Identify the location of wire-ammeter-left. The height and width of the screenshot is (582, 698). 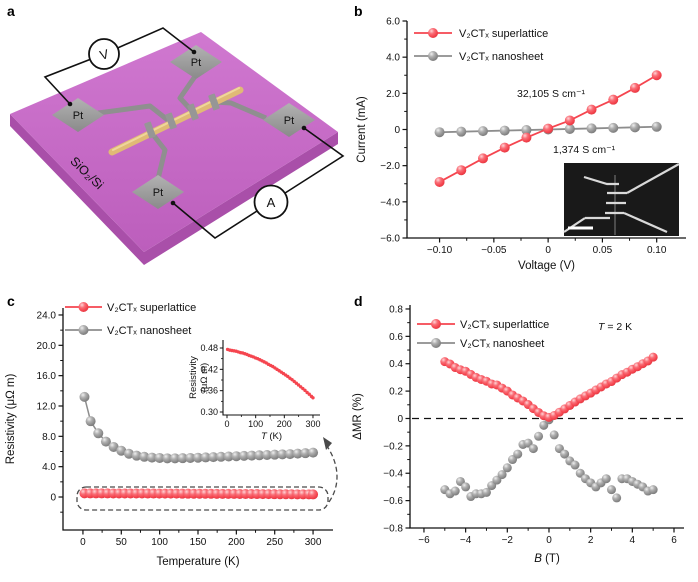
(222, 220).